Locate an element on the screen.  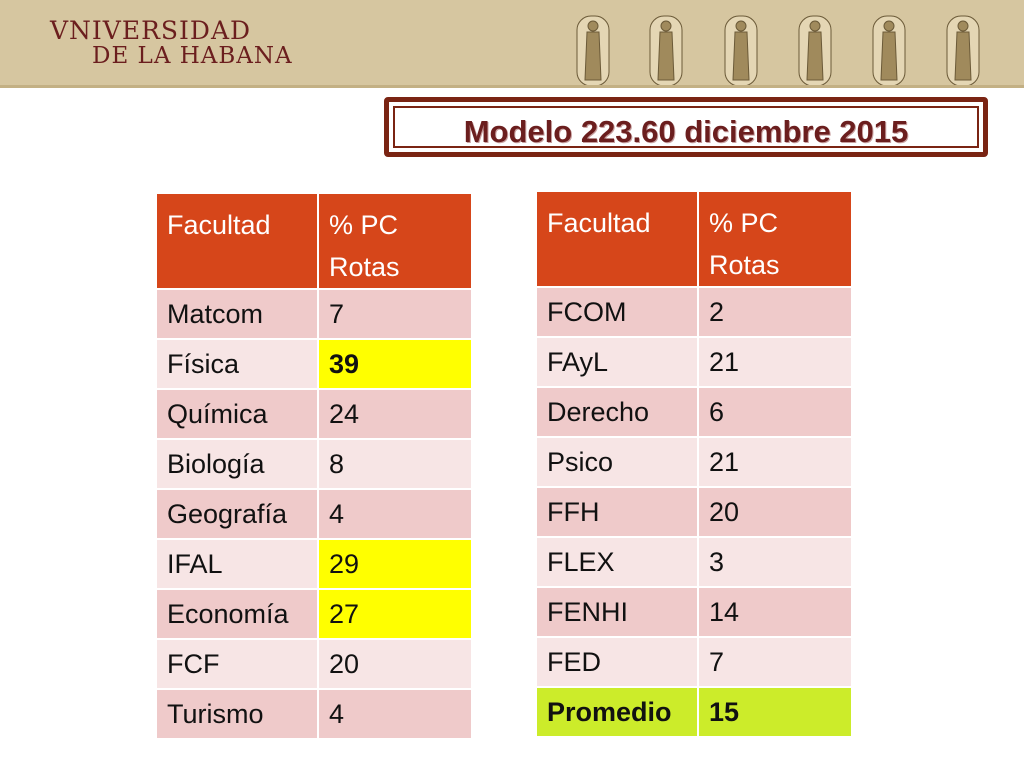
table-row: FFH 20 is located at coordinates (694, 512).